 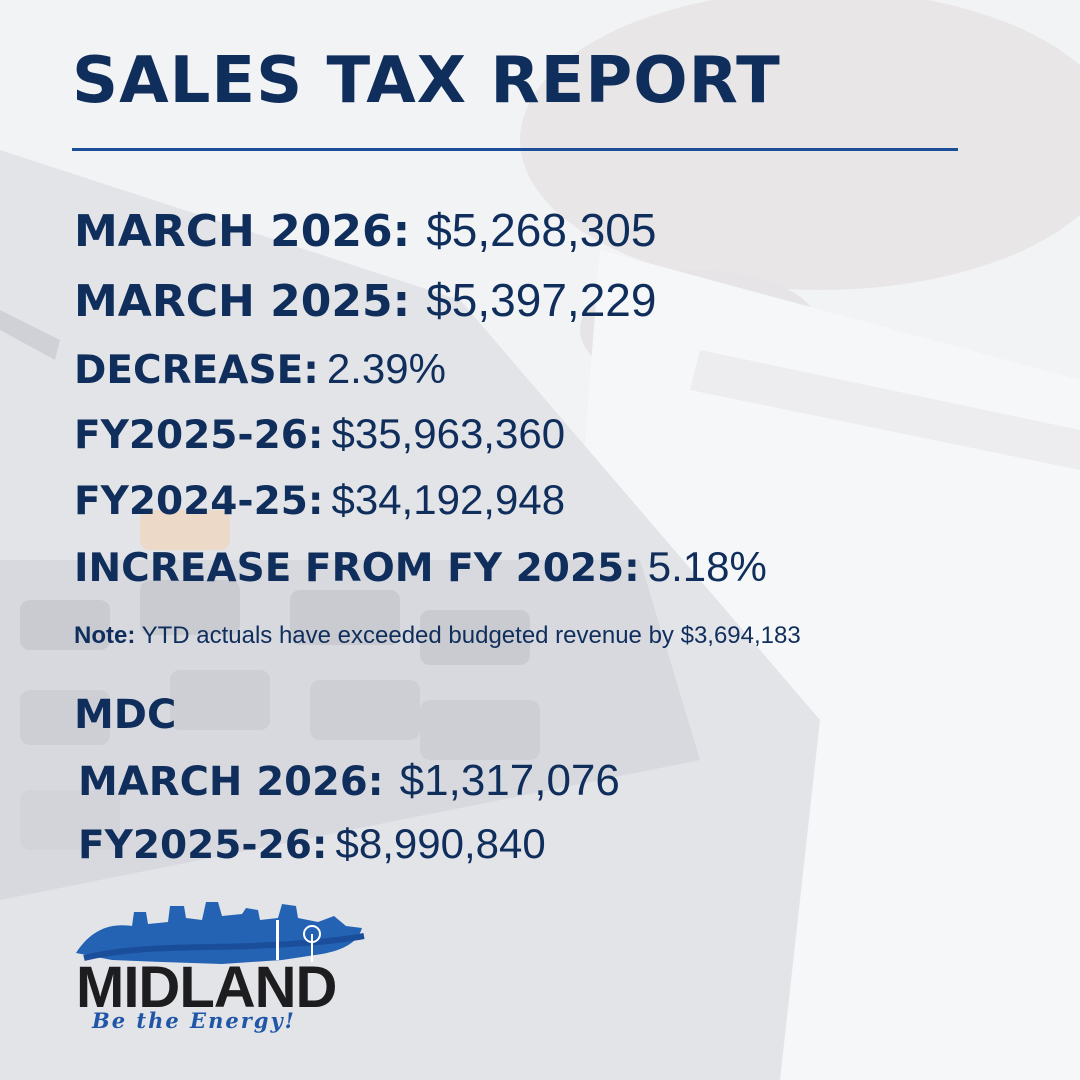 What do you see at coordinates (199, 501) in the screenshot?
I see `stat-label: FY2024-25:` at bounding box center [199, 501].